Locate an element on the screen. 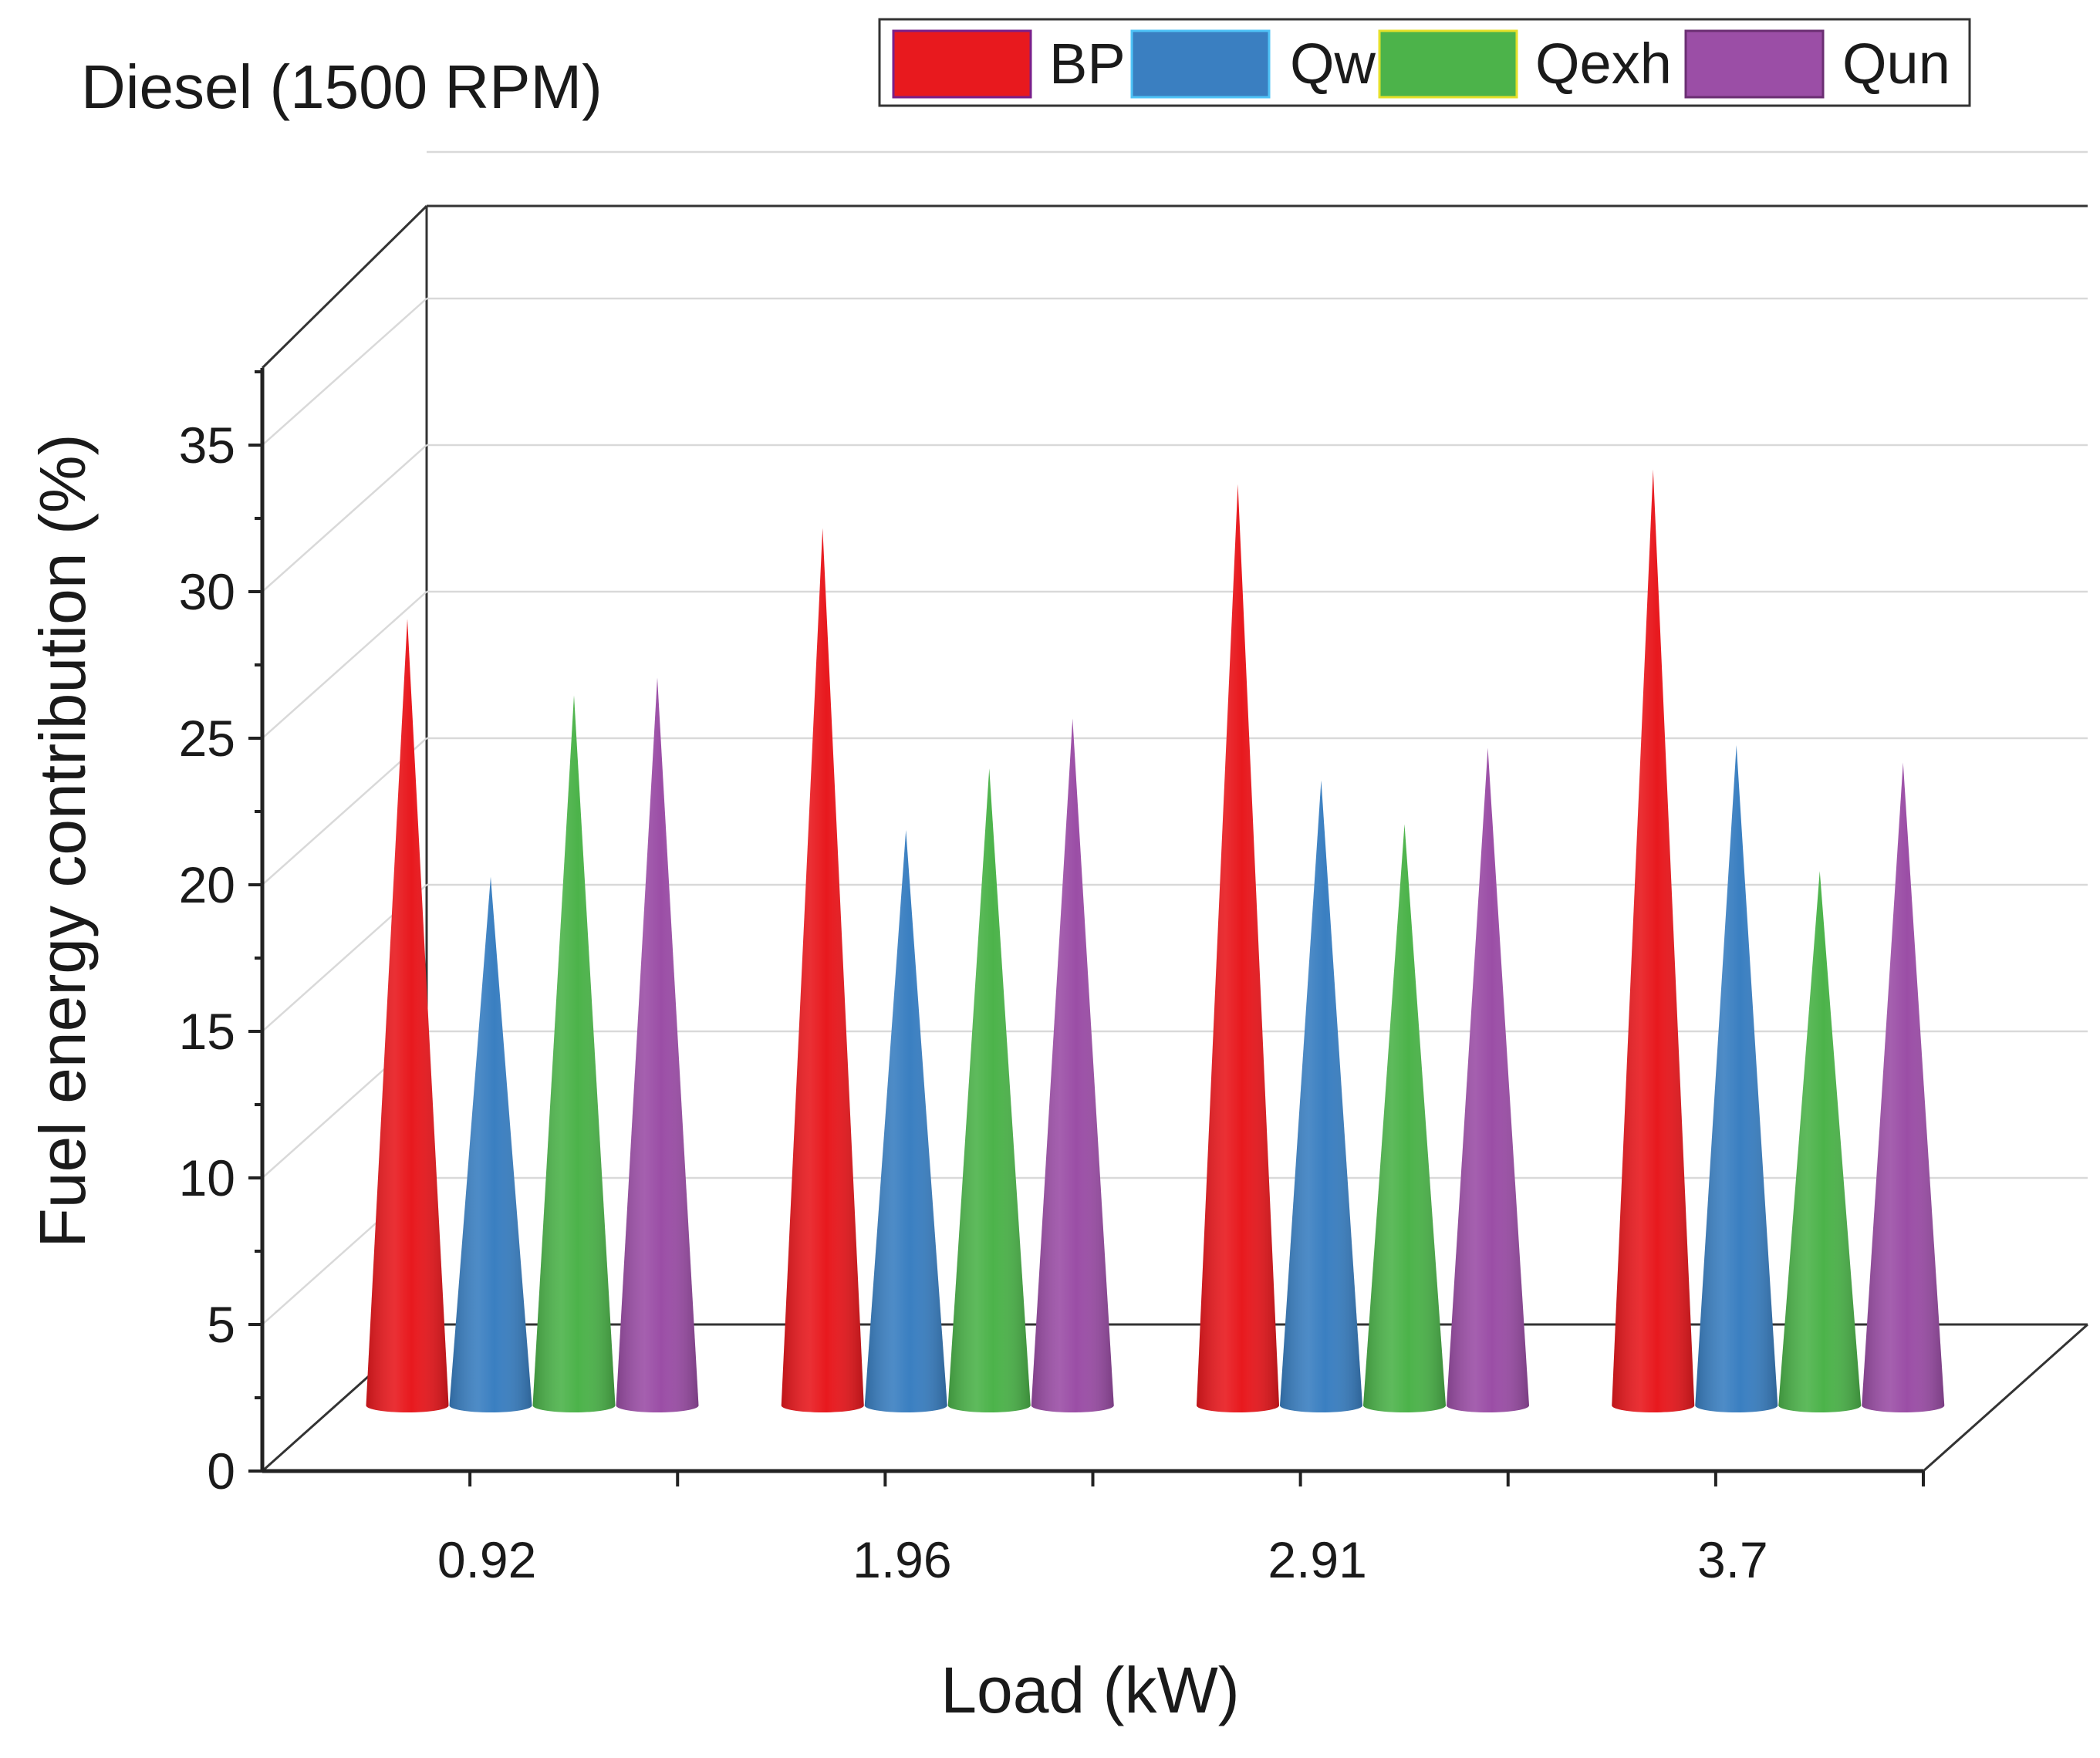 Image resolution: width=2100 pixels, height=1758 pixels. chart-title: Diesel (1500 RPM) is located at coordinates (342, 86).